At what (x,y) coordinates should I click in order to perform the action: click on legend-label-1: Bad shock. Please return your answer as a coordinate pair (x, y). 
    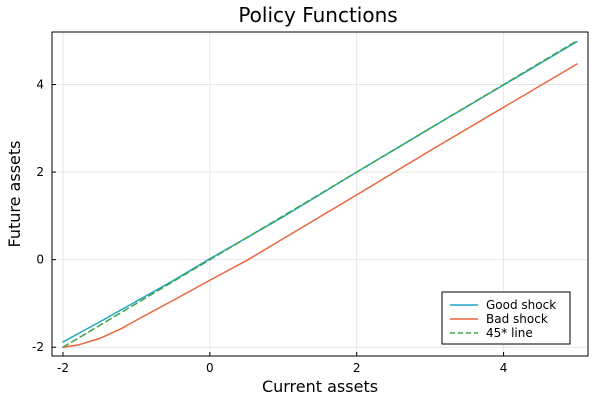
    Looking at the image, I should click on (517, 319).